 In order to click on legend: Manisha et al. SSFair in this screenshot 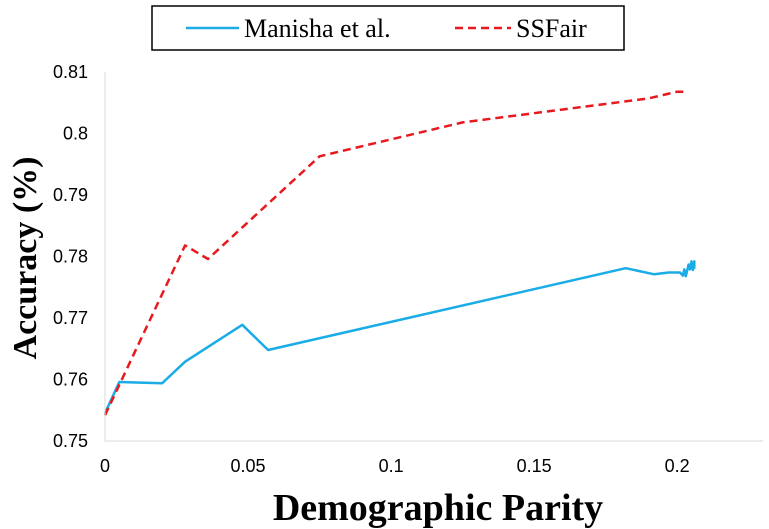, I will do `click(388, 28)`.